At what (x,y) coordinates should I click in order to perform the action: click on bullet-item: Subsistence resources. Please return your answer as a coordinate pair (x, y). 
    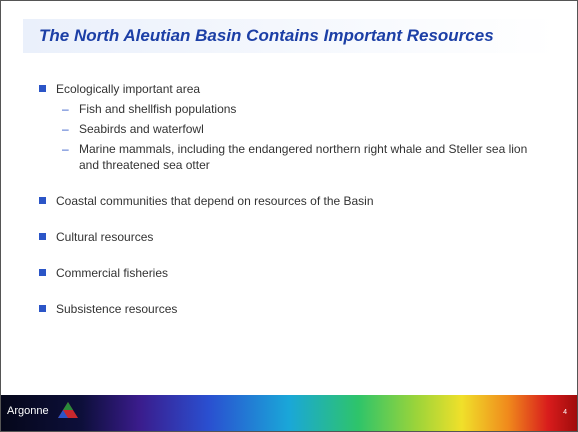
    Looking at the image, I should click on (294, 309).